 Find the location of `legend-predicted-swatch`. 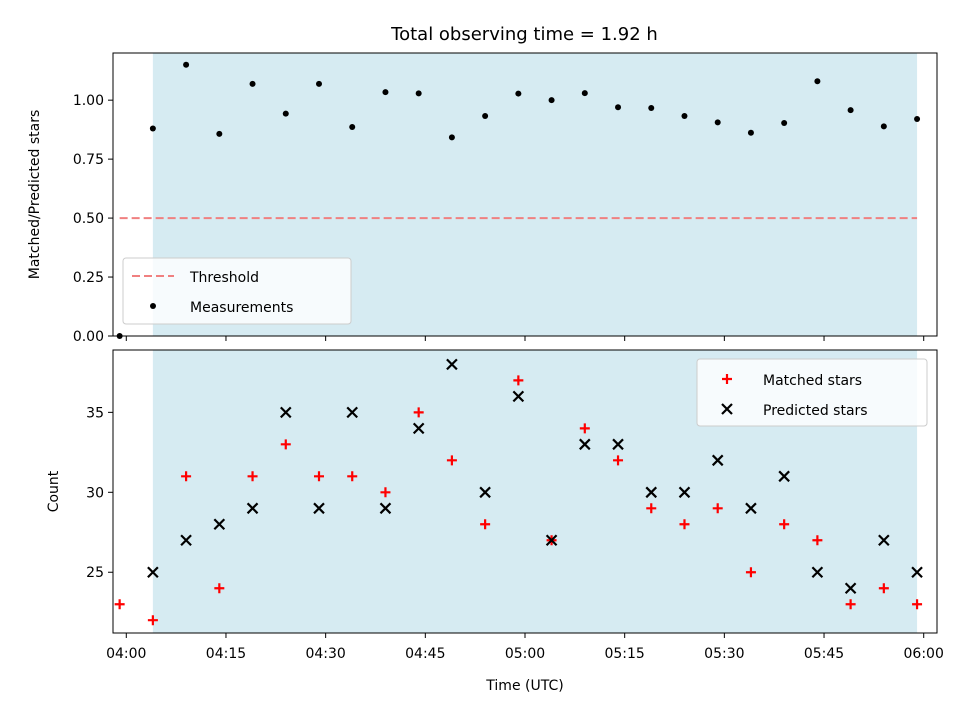

legend-predicted-swatch is located at coordinates (727, 409).